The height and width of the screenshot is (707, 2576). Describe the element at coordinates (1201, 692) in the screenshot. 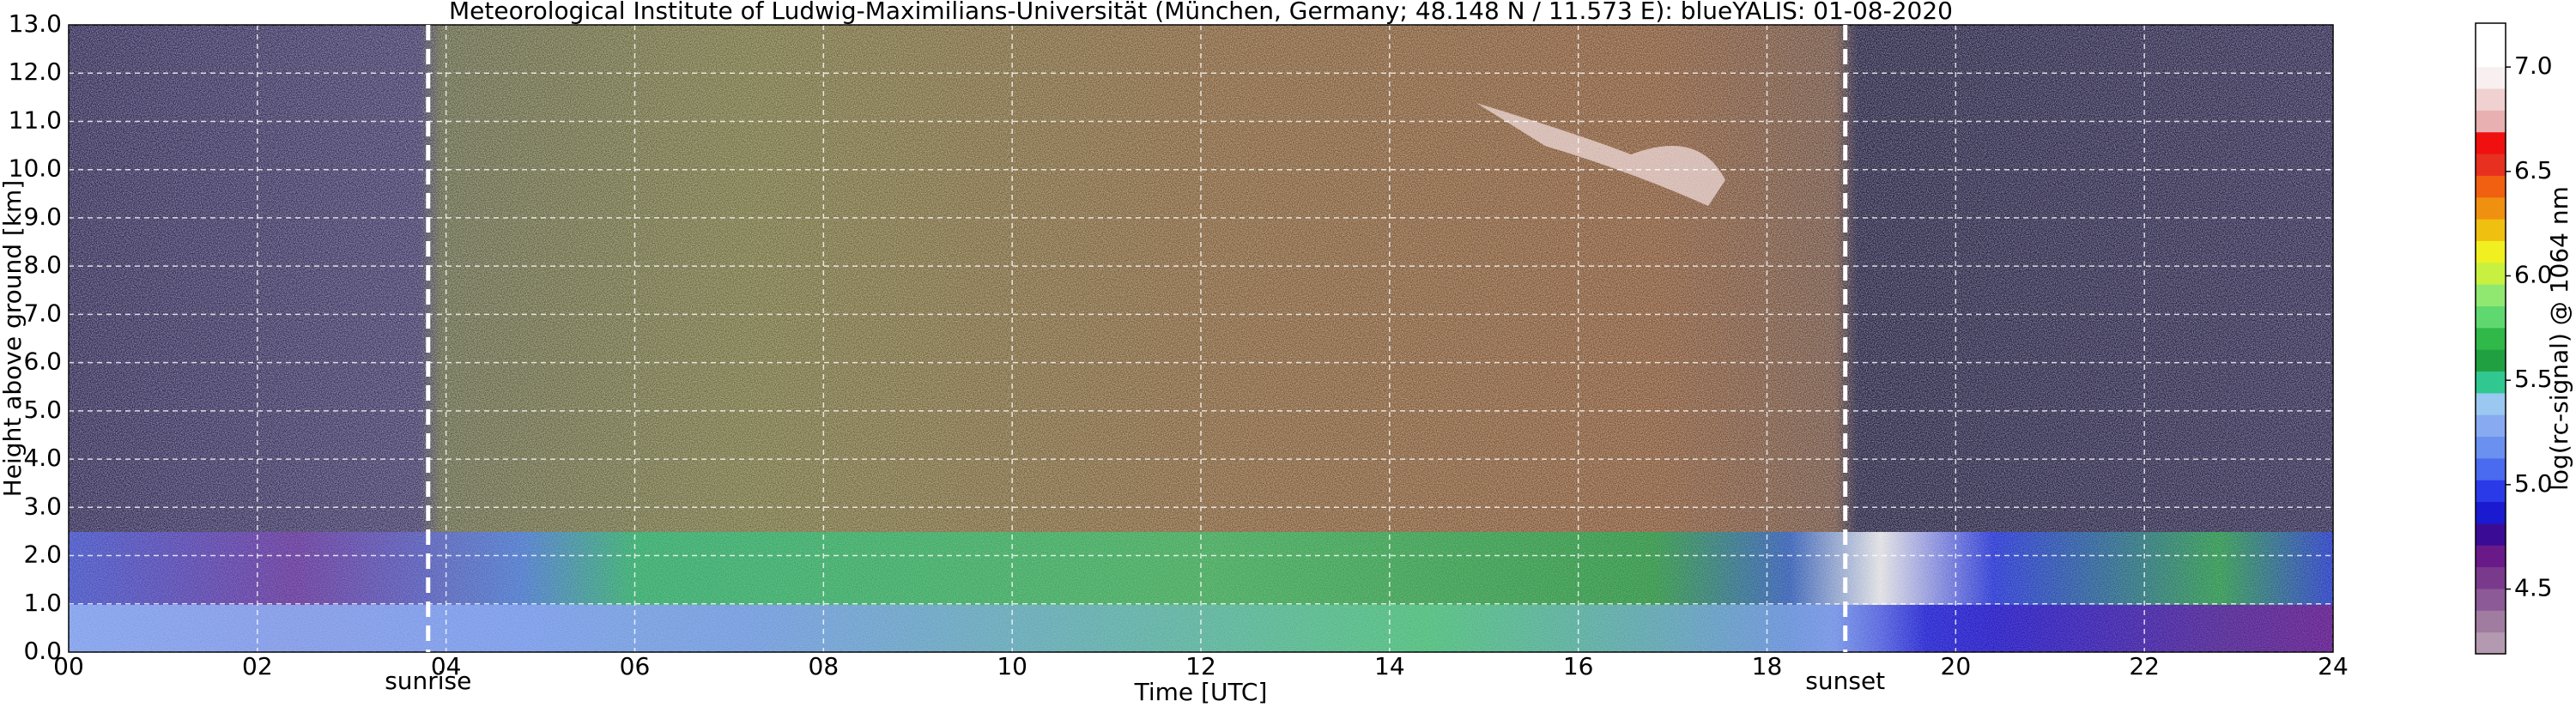

I see `x-axis-label: Time [UTC]` at that location.